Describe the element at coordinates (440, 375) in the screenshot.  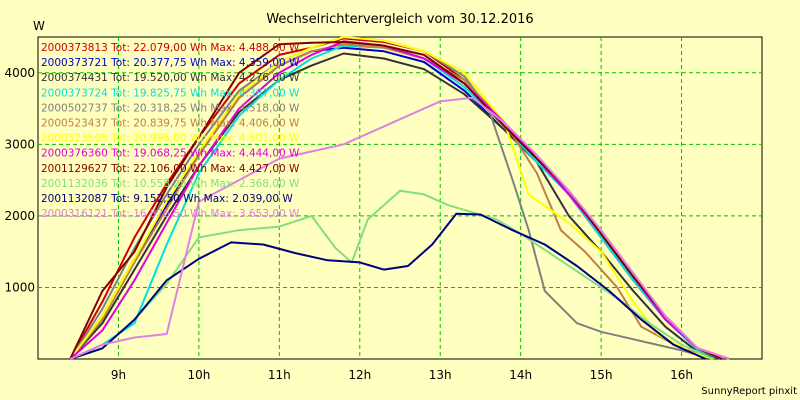
I see `x-tick-label: 13h` at that location.